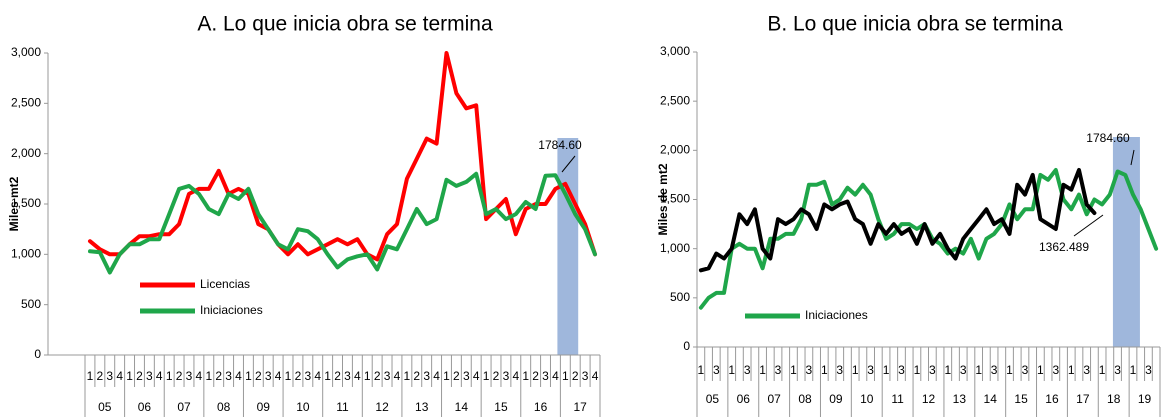 Image resolution: width=1163 pixels, height=417 pixels. What do you see at coordinates (501, 407) in the screenshot?
I see `x-group-label: 15` at bounding box center [501, 407].